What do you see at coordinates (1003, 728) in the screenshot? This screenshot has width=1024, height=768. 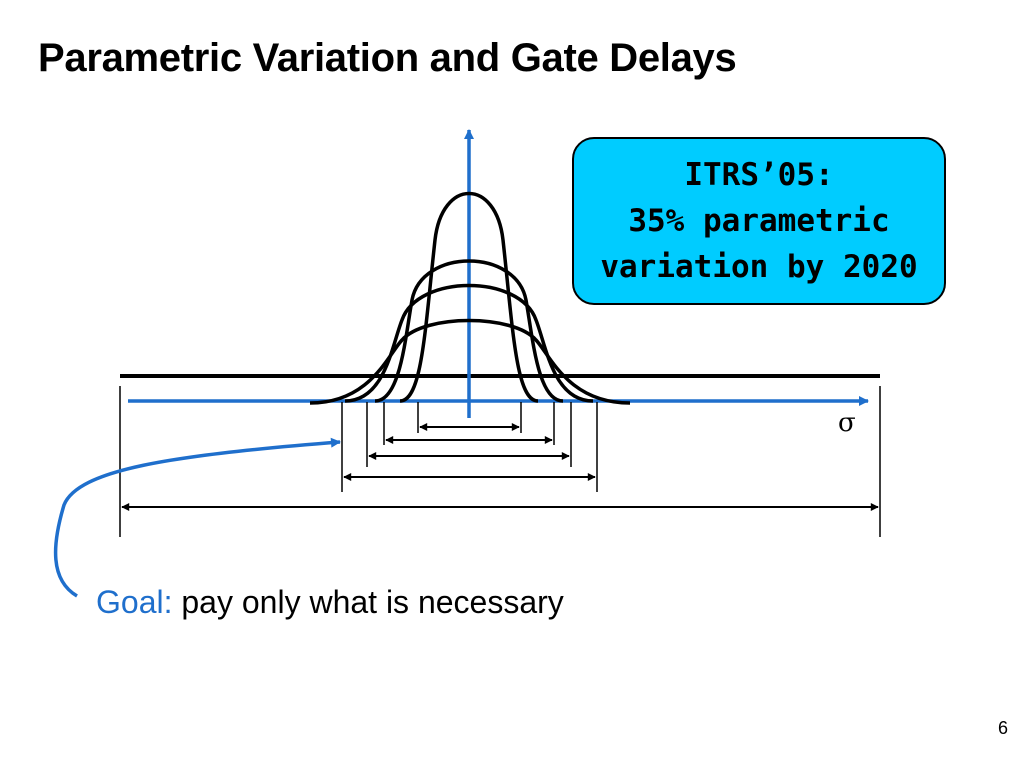 I see `page-number: 6` at bounding box center [1003, 728].